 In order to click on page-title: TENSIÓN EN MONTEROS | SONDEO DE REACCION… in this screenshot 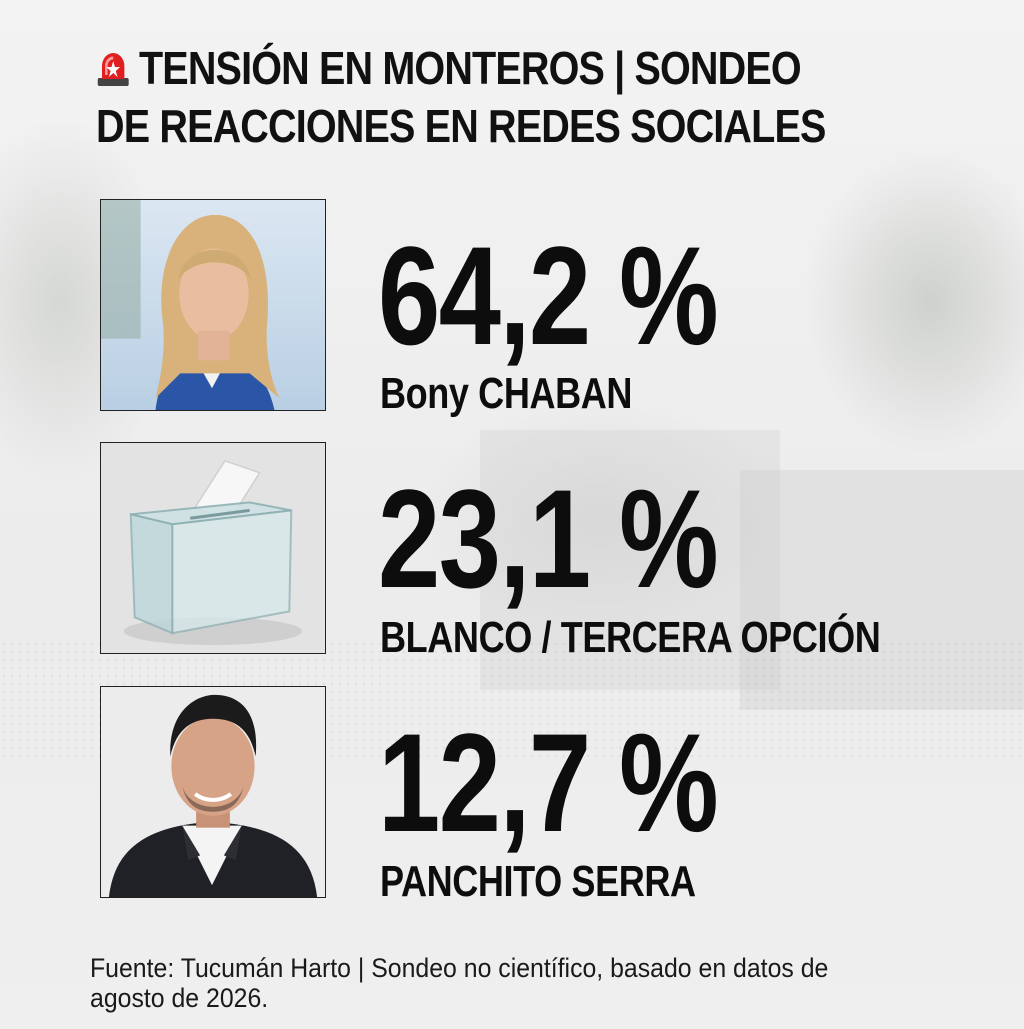, I will do `click(466, 97)`.